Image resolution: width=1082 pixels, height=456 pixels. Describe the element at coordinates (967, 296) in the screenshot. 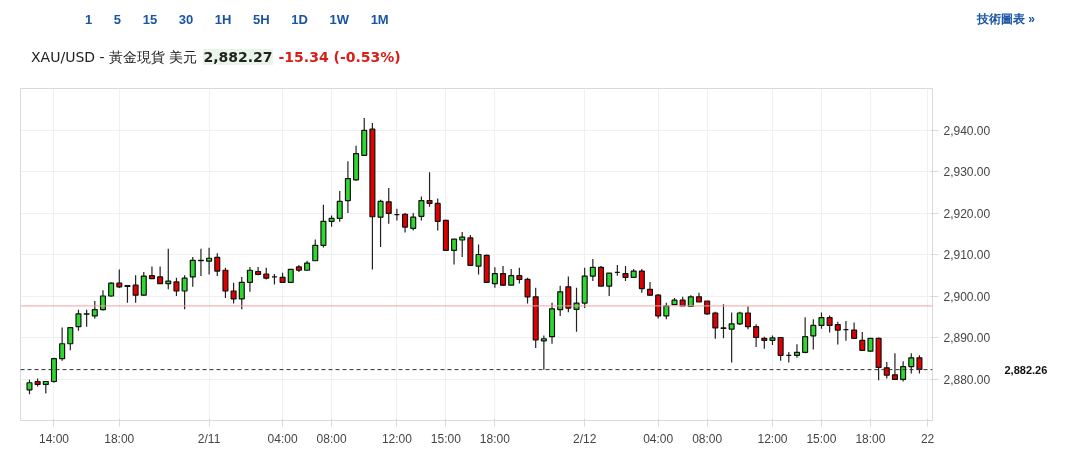

I see `y-tick-label: 2,900.00` at that location.